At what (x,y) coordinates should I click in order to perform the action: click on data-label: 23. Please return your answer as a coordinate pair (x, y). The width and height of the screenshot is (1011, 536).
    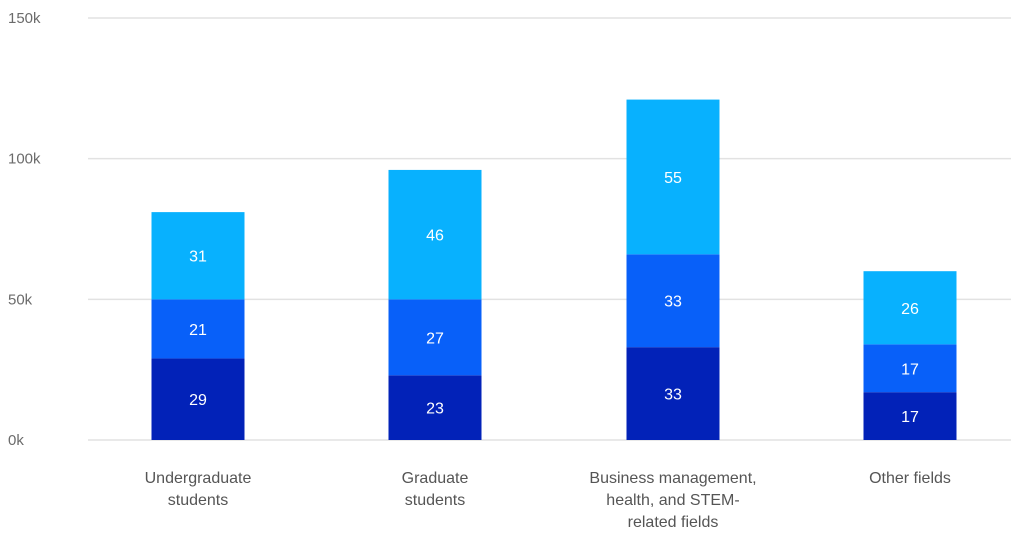
    Looking at the image, I should click on (435, 409).